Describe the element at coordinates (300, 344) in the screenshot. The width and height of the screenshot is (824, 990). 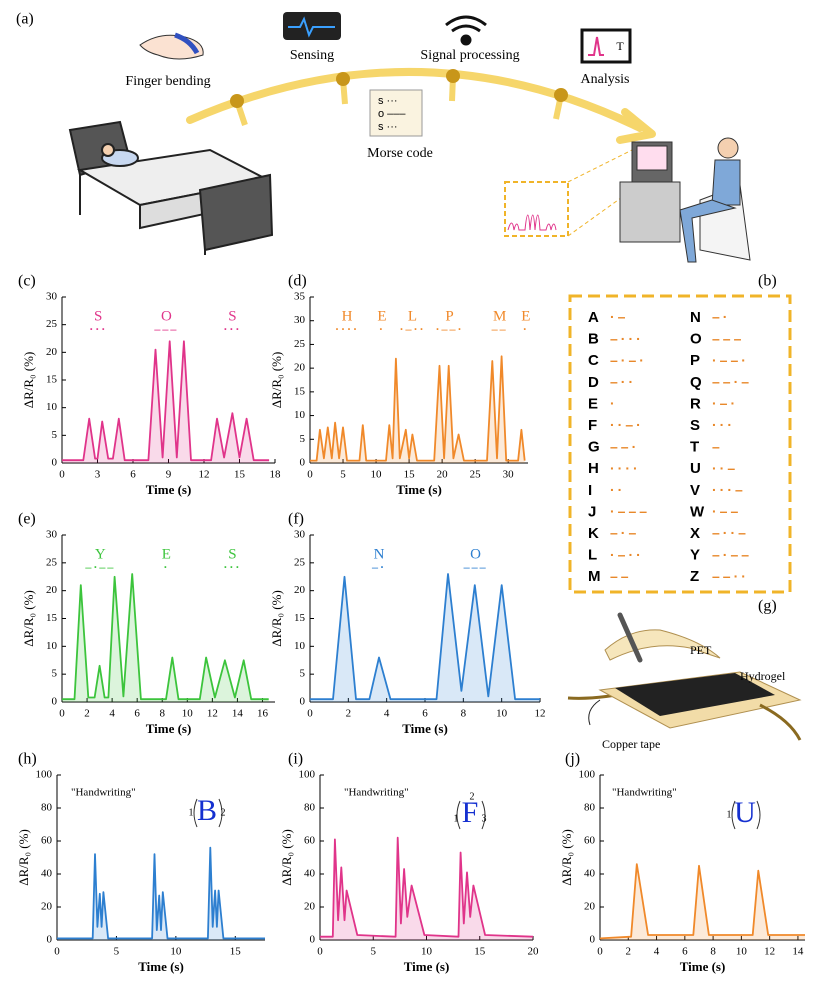
I see `y-tick-label: 25` at that location.